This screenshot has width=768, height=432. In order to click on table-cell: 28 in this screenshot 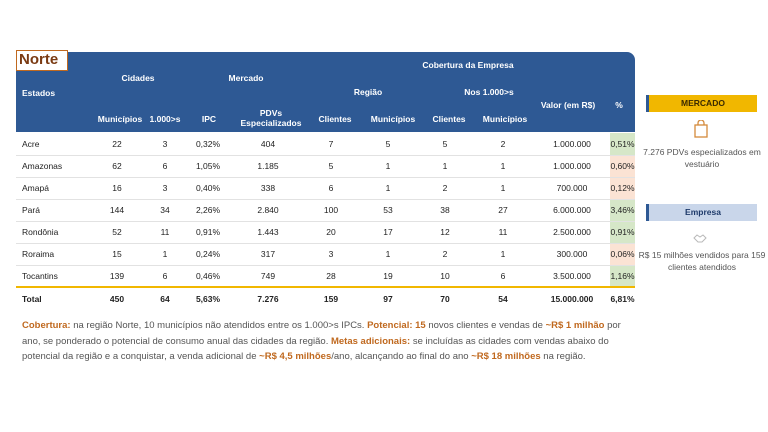, I will do `click(331, 276)`.